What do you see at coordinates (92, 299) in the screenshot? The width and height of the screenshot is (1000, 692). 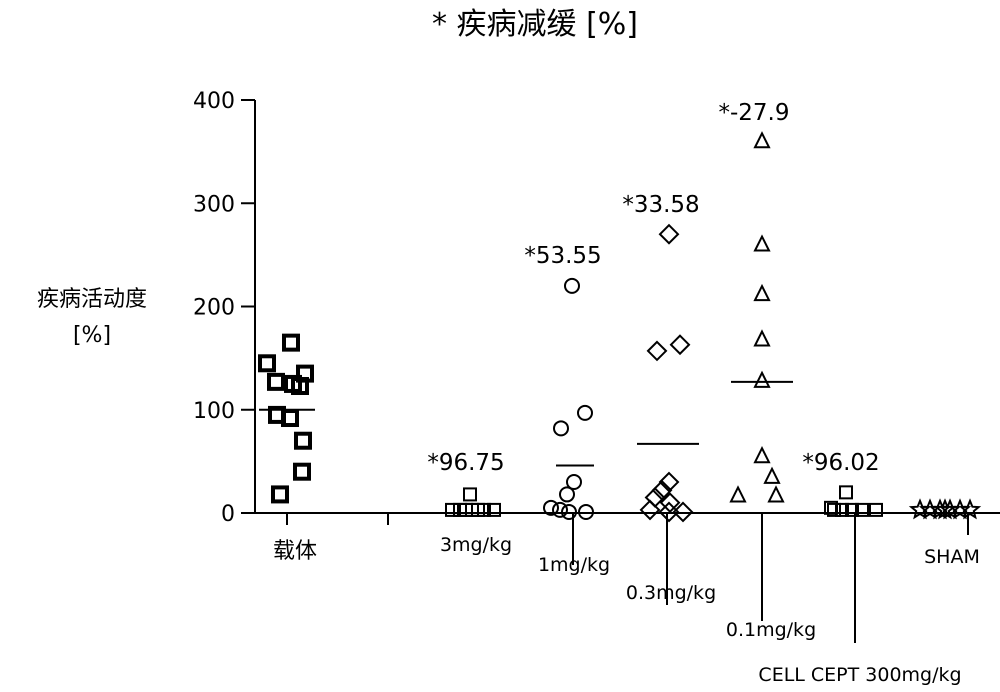 I see `y-axis-label: 疾病活动度` at bounding box center [92, 299].